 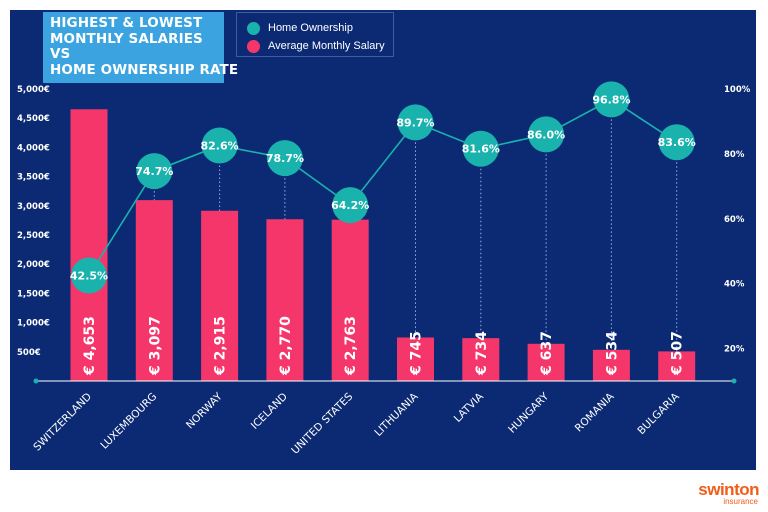 What do you see at coordinates (326, 46) in the screenshot?
I see `legend-salary-label: Average Monthly Salary` at bounding box center [326, 46].